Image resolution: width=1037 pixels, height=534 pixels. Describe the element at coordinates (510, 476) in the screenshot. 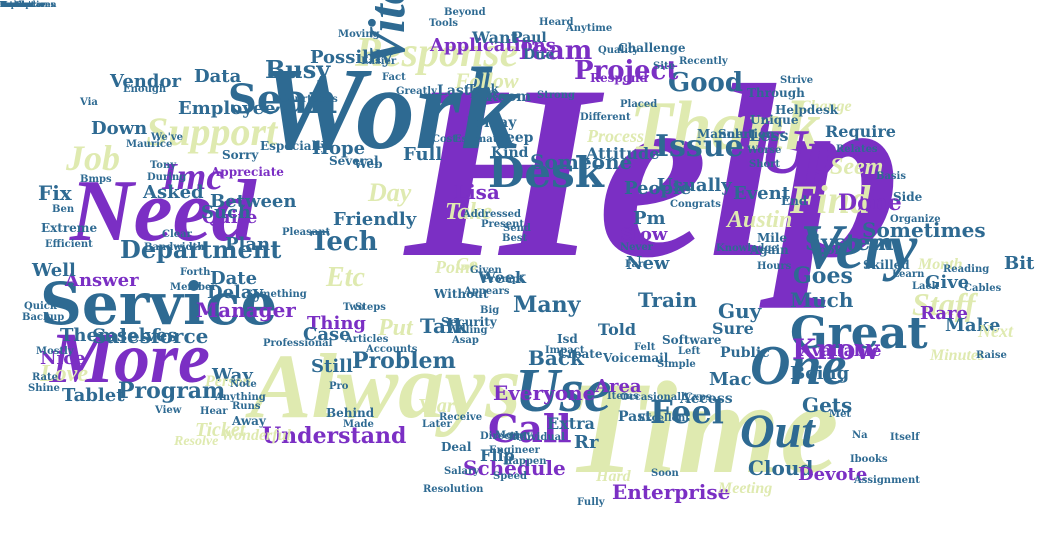

I see `cloud-word-speed: Speed` at that location.